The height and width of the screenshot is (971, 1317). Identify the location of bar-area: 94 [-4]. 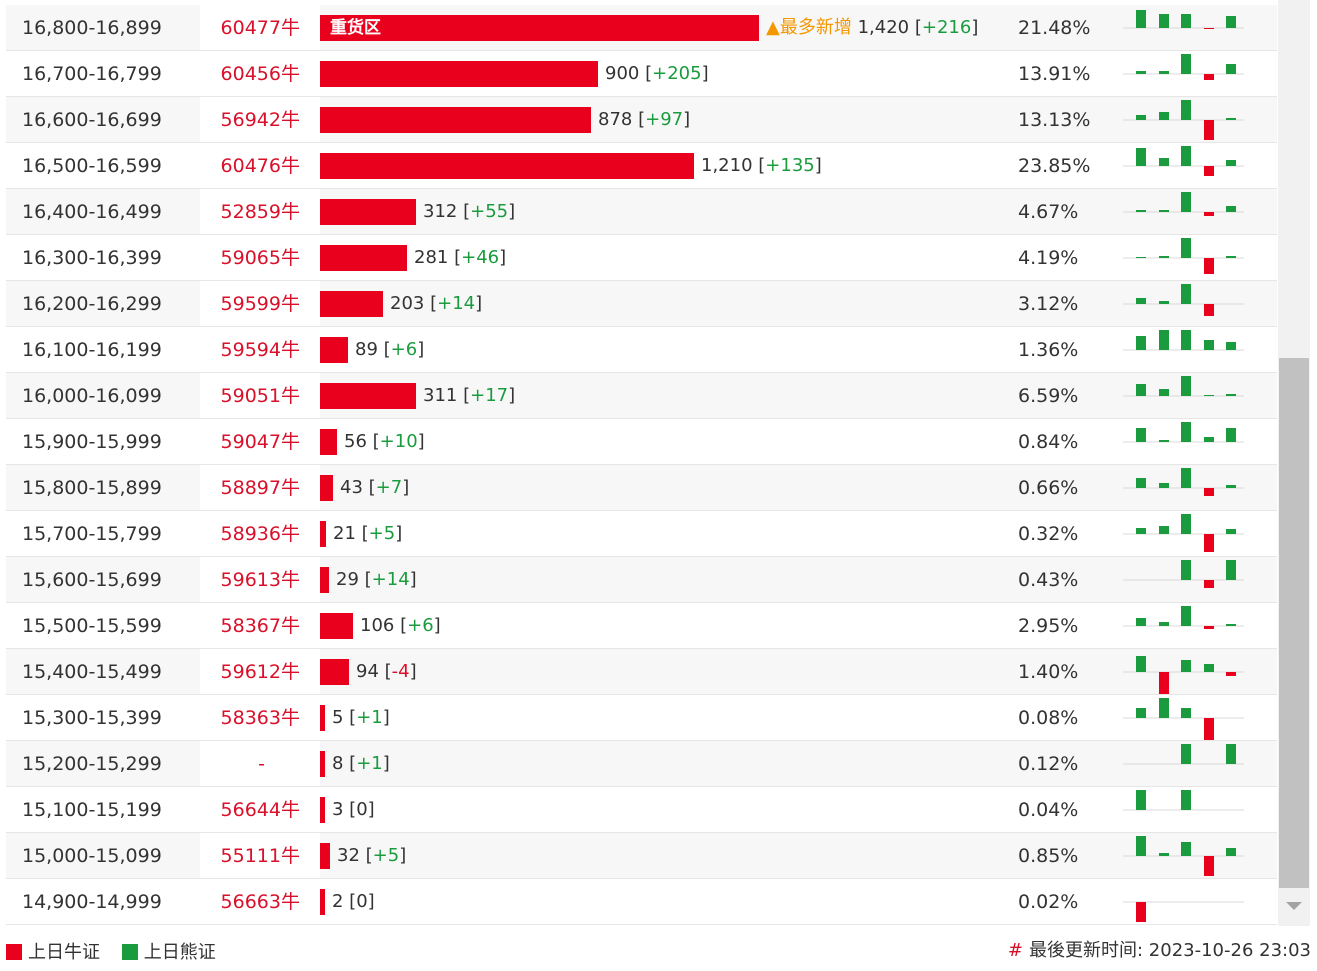
(665, 671).